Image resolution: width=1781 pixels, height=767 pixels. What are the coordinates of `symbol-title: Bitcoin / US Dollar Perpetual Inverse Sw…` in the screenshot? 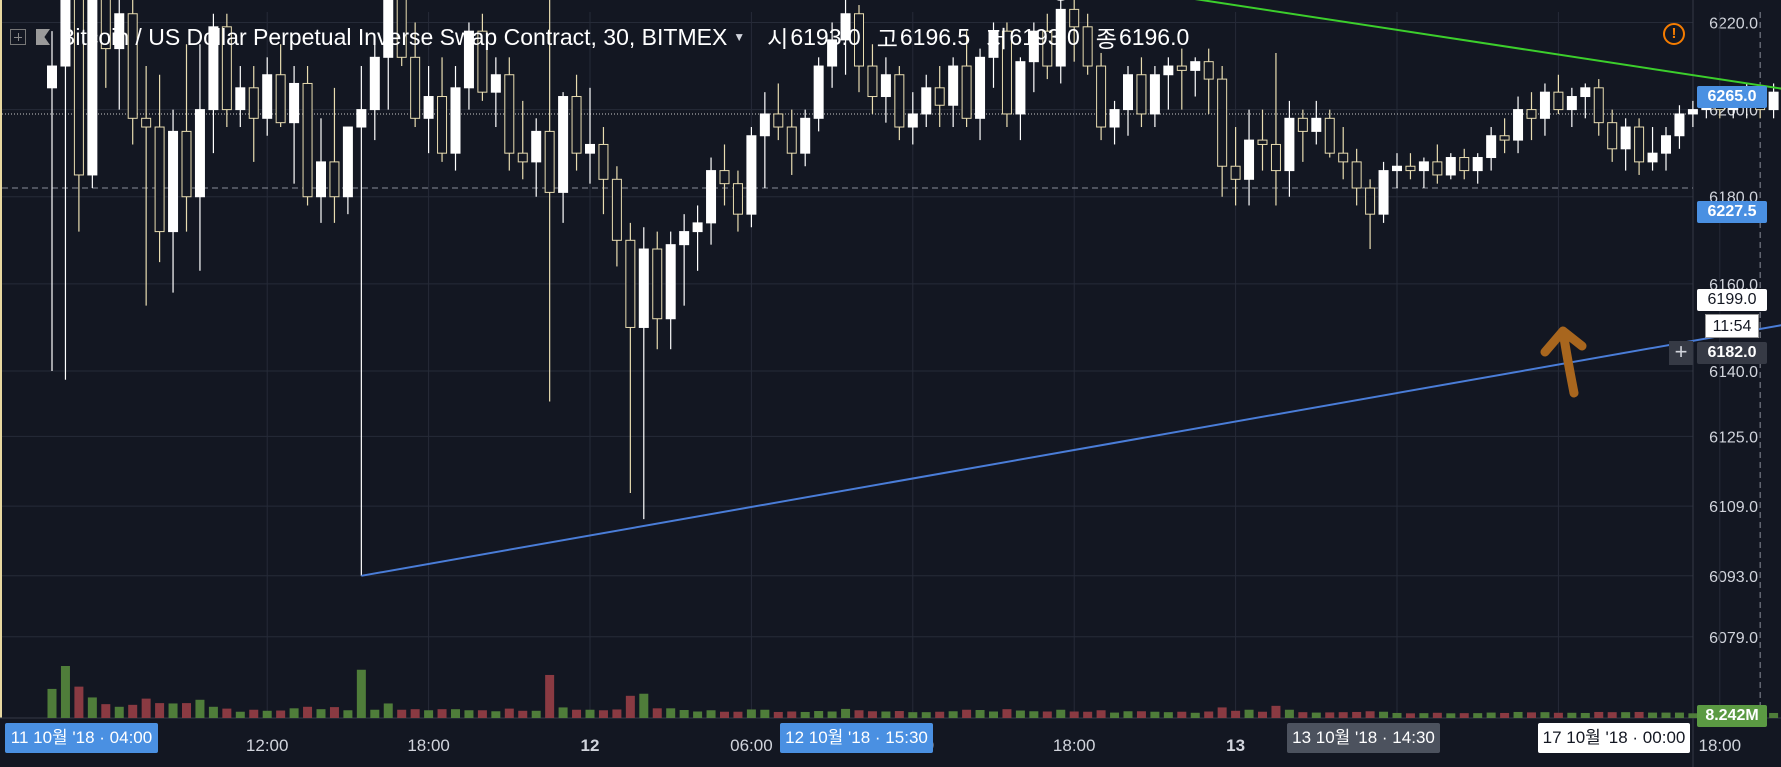 It's located at (394, 36).